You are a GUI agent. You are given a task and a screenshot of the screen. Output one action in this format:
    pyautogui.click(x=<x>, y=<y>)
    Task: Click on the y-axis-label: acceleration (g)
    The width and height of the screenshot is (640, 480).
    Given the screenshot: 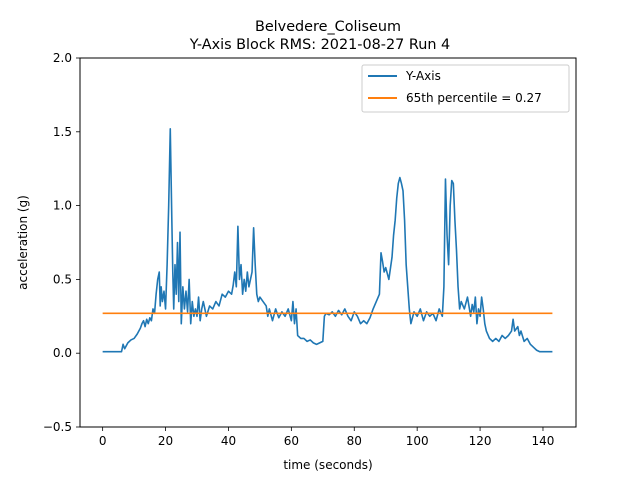 What is the action you would take?
    pyautogui.click(x=23, y=242)
    